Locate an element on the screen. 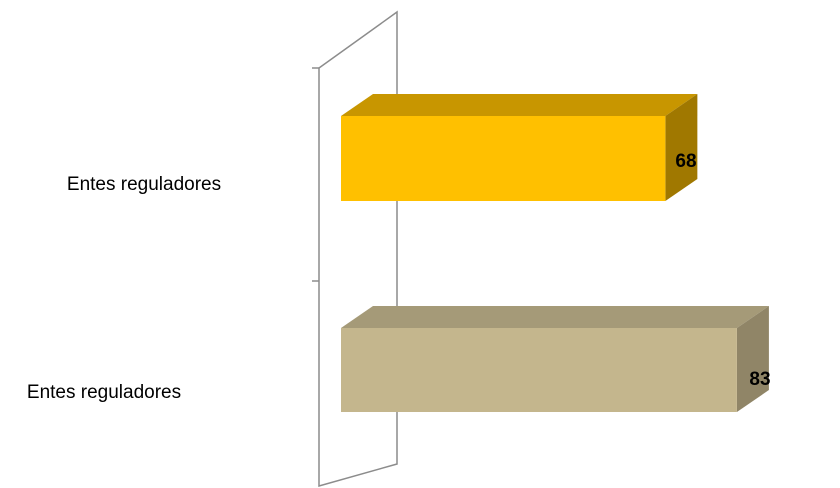  data-label: 68 is located at coordinates (685, 161).